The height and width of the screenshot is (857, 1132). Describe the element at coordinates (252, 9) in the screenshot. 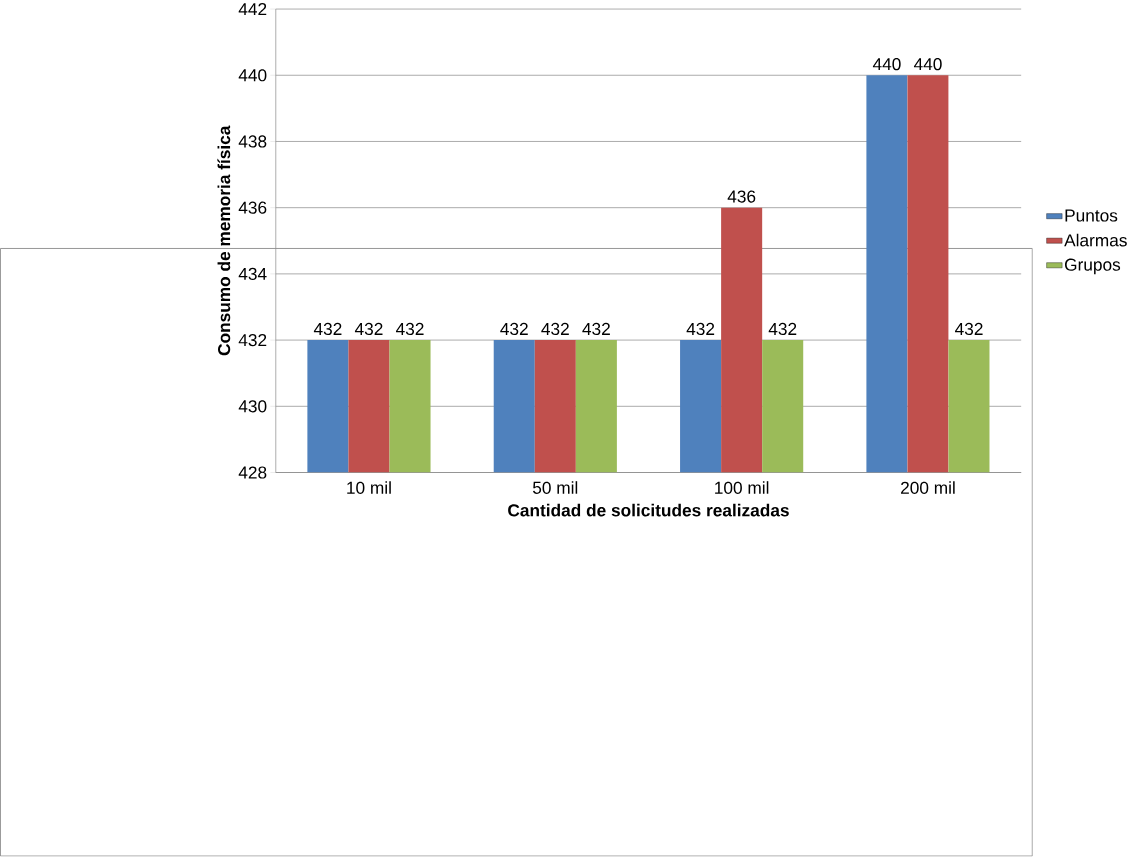

I see `y-tick-label: 442` at that location.